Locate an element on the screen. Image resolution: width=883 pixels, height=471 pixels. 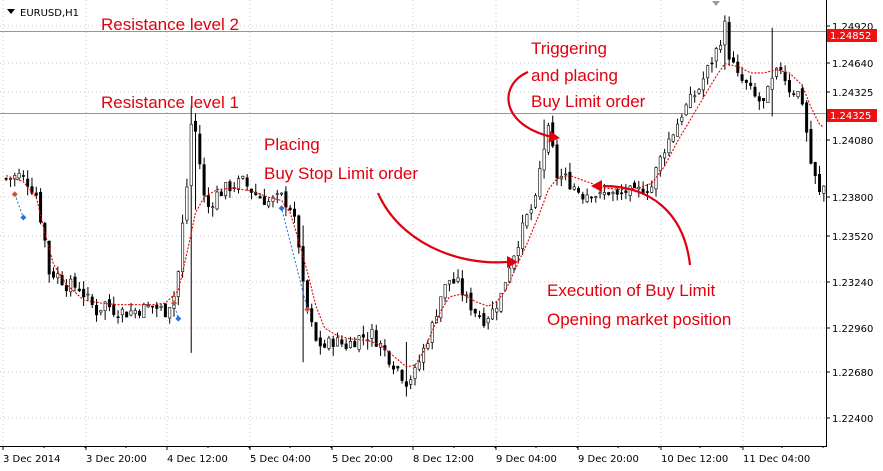
execution-arrow is located at coordinates (647, 225).